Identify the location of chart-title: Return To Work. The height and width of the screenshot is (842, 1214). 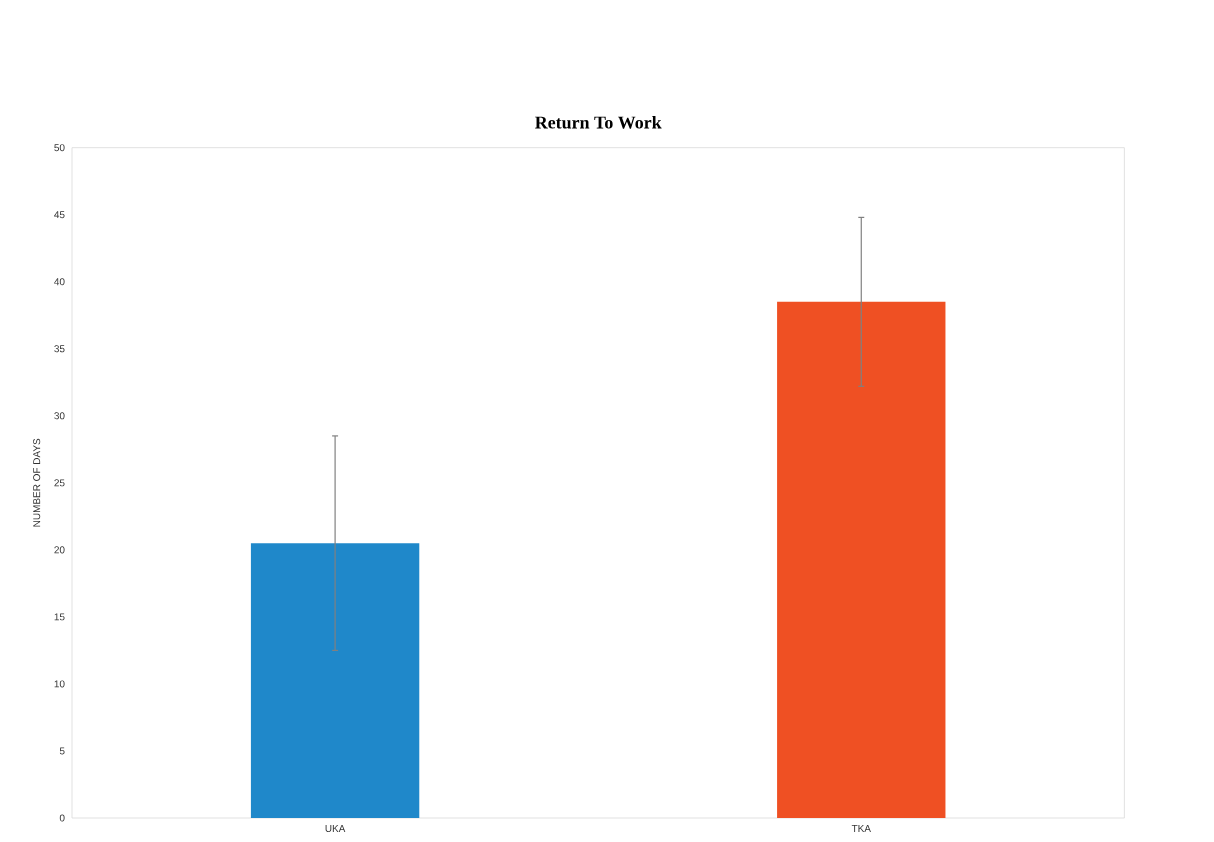
(598, 122).